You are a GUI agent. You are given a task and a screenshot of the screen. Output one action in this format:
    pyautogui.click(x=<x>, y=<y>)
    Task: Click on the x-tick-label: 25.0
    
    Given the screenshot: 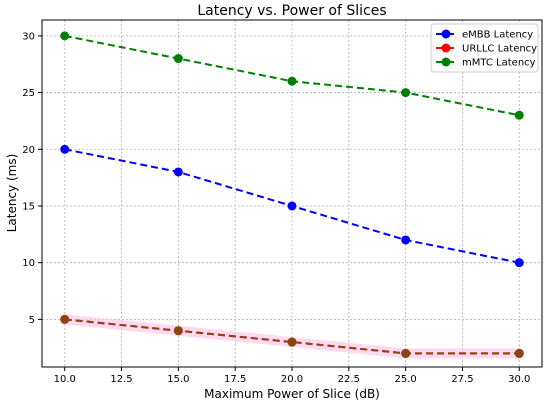 What is the action you would take?
    pyautogui.click(x=406, y=379)
    